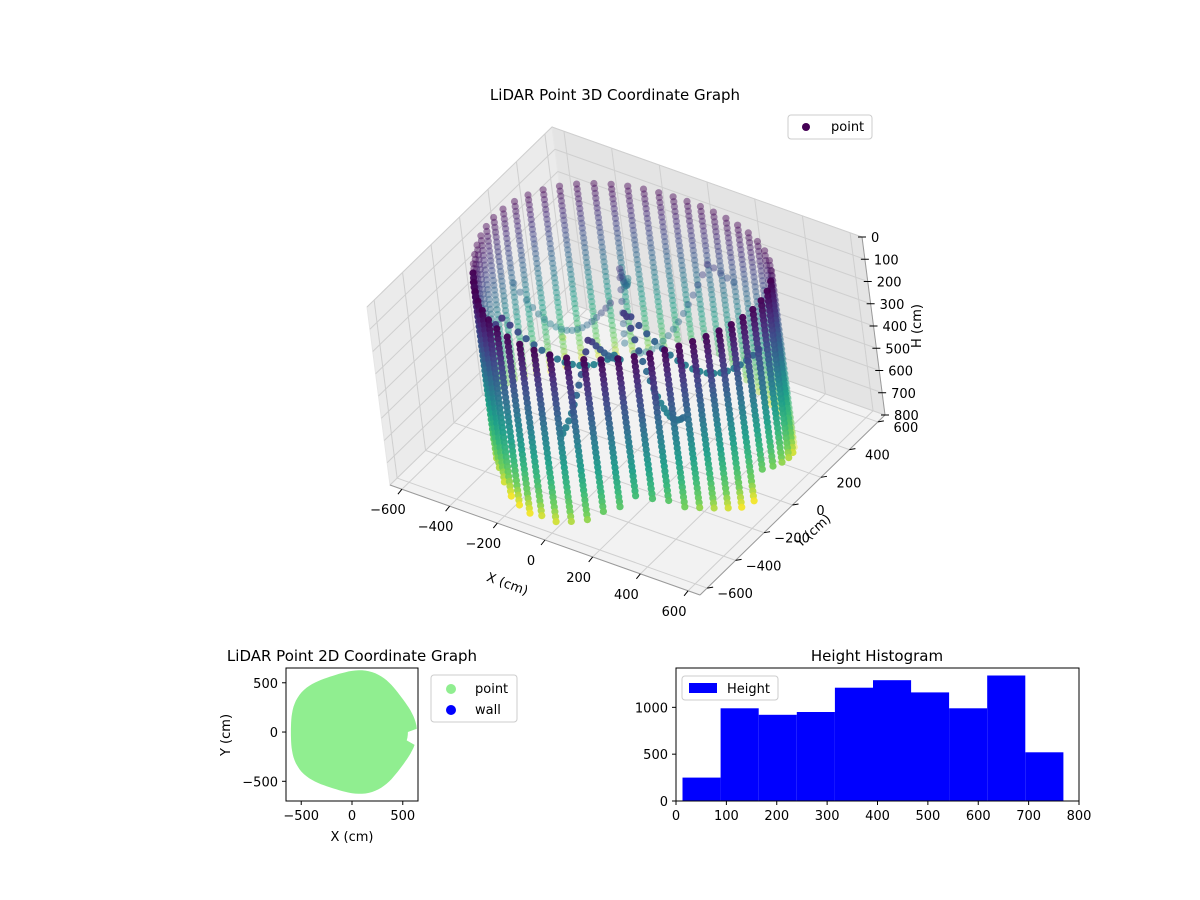  Describe the element at coordinates (388, 510) in the screenshot. I see `chart-3d-x-tick-label: −600` at that location.